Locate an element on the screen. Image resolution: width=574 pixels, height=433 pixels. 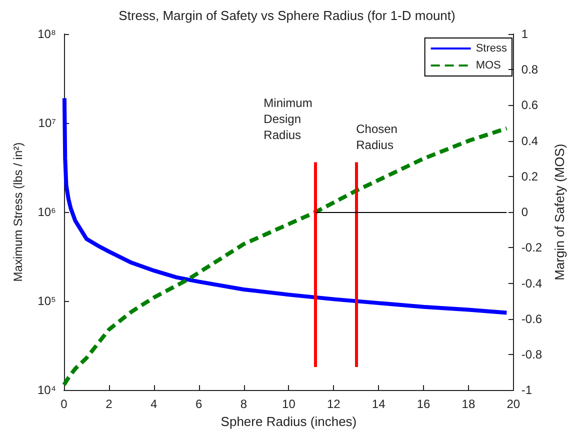
x-tick-label: 2 is located at coordinates (109, 404).